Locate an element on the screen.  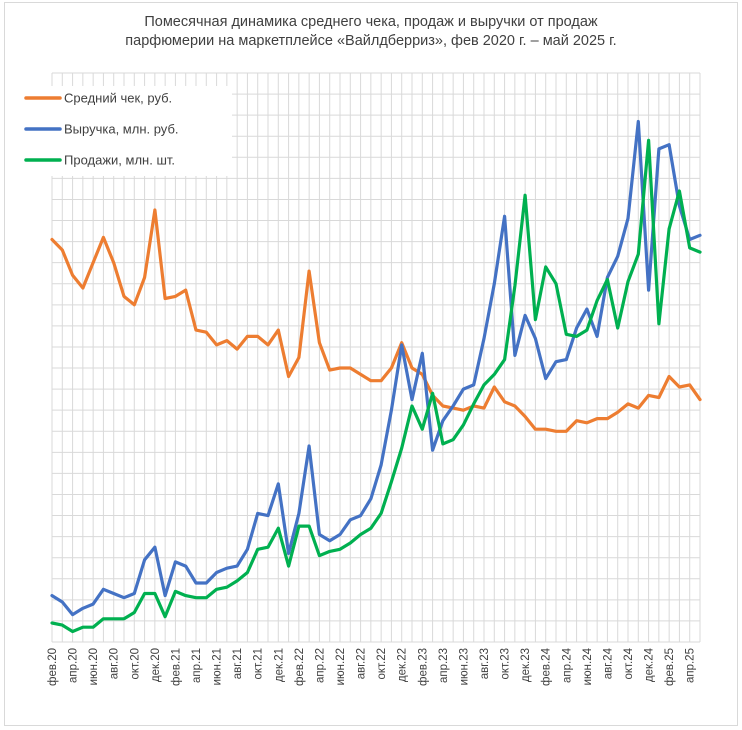
x-tick-label: фев.23 is located at coordinates (423, 667).